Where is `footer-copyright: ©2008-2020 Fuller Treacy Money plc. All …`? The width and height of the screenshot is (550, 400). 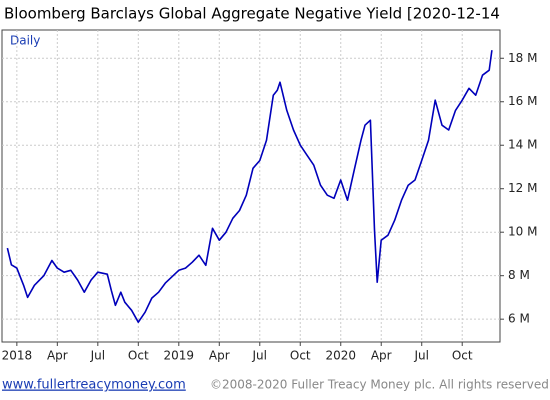 footer-copyright: ©2008-2020 Fuller Treacy Money plc. All … is located at coordinates (379, 385).